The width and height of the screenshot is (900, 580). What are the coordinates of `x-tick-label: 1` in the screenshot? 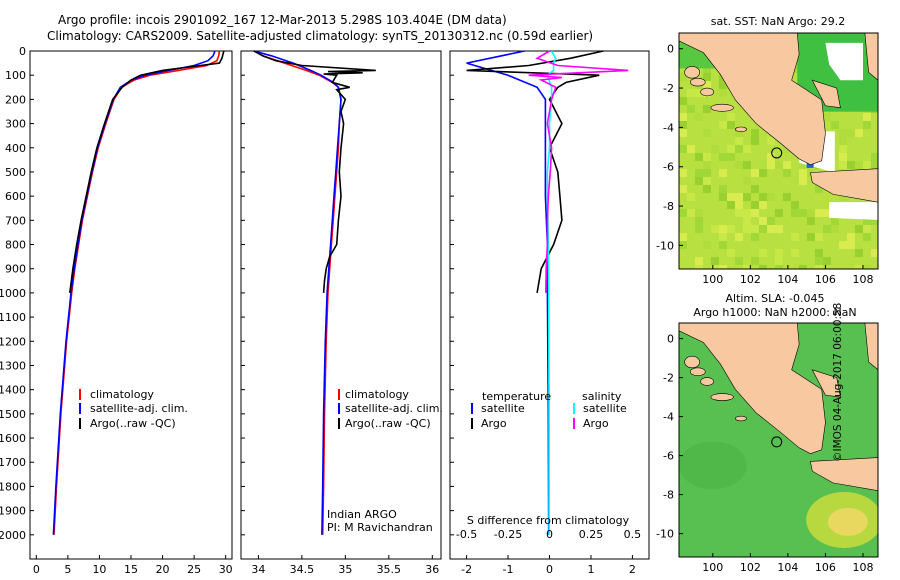 It's located at (590, 569).